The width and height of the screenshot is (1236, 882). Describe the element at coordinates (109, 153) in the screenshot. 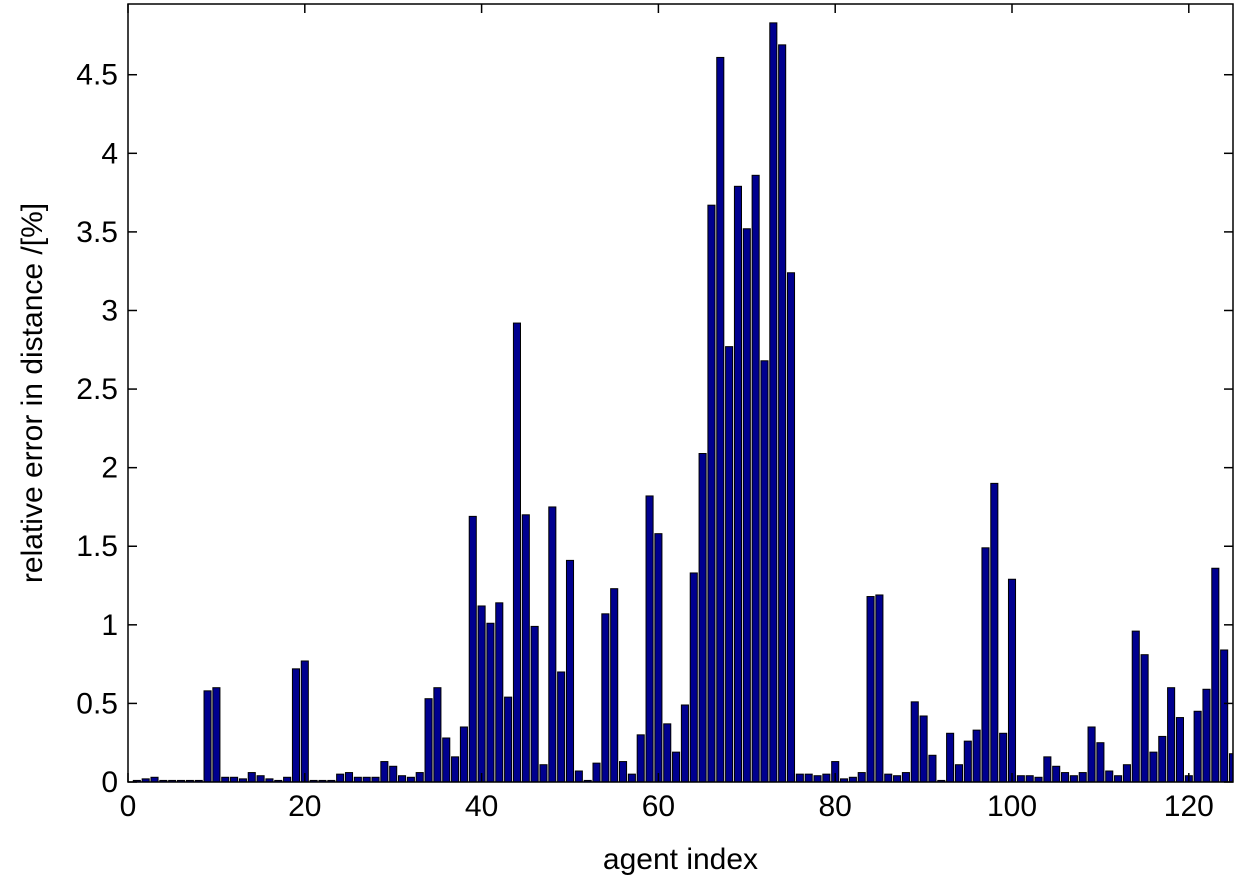

I see `y-tick-label: 4` at that location.